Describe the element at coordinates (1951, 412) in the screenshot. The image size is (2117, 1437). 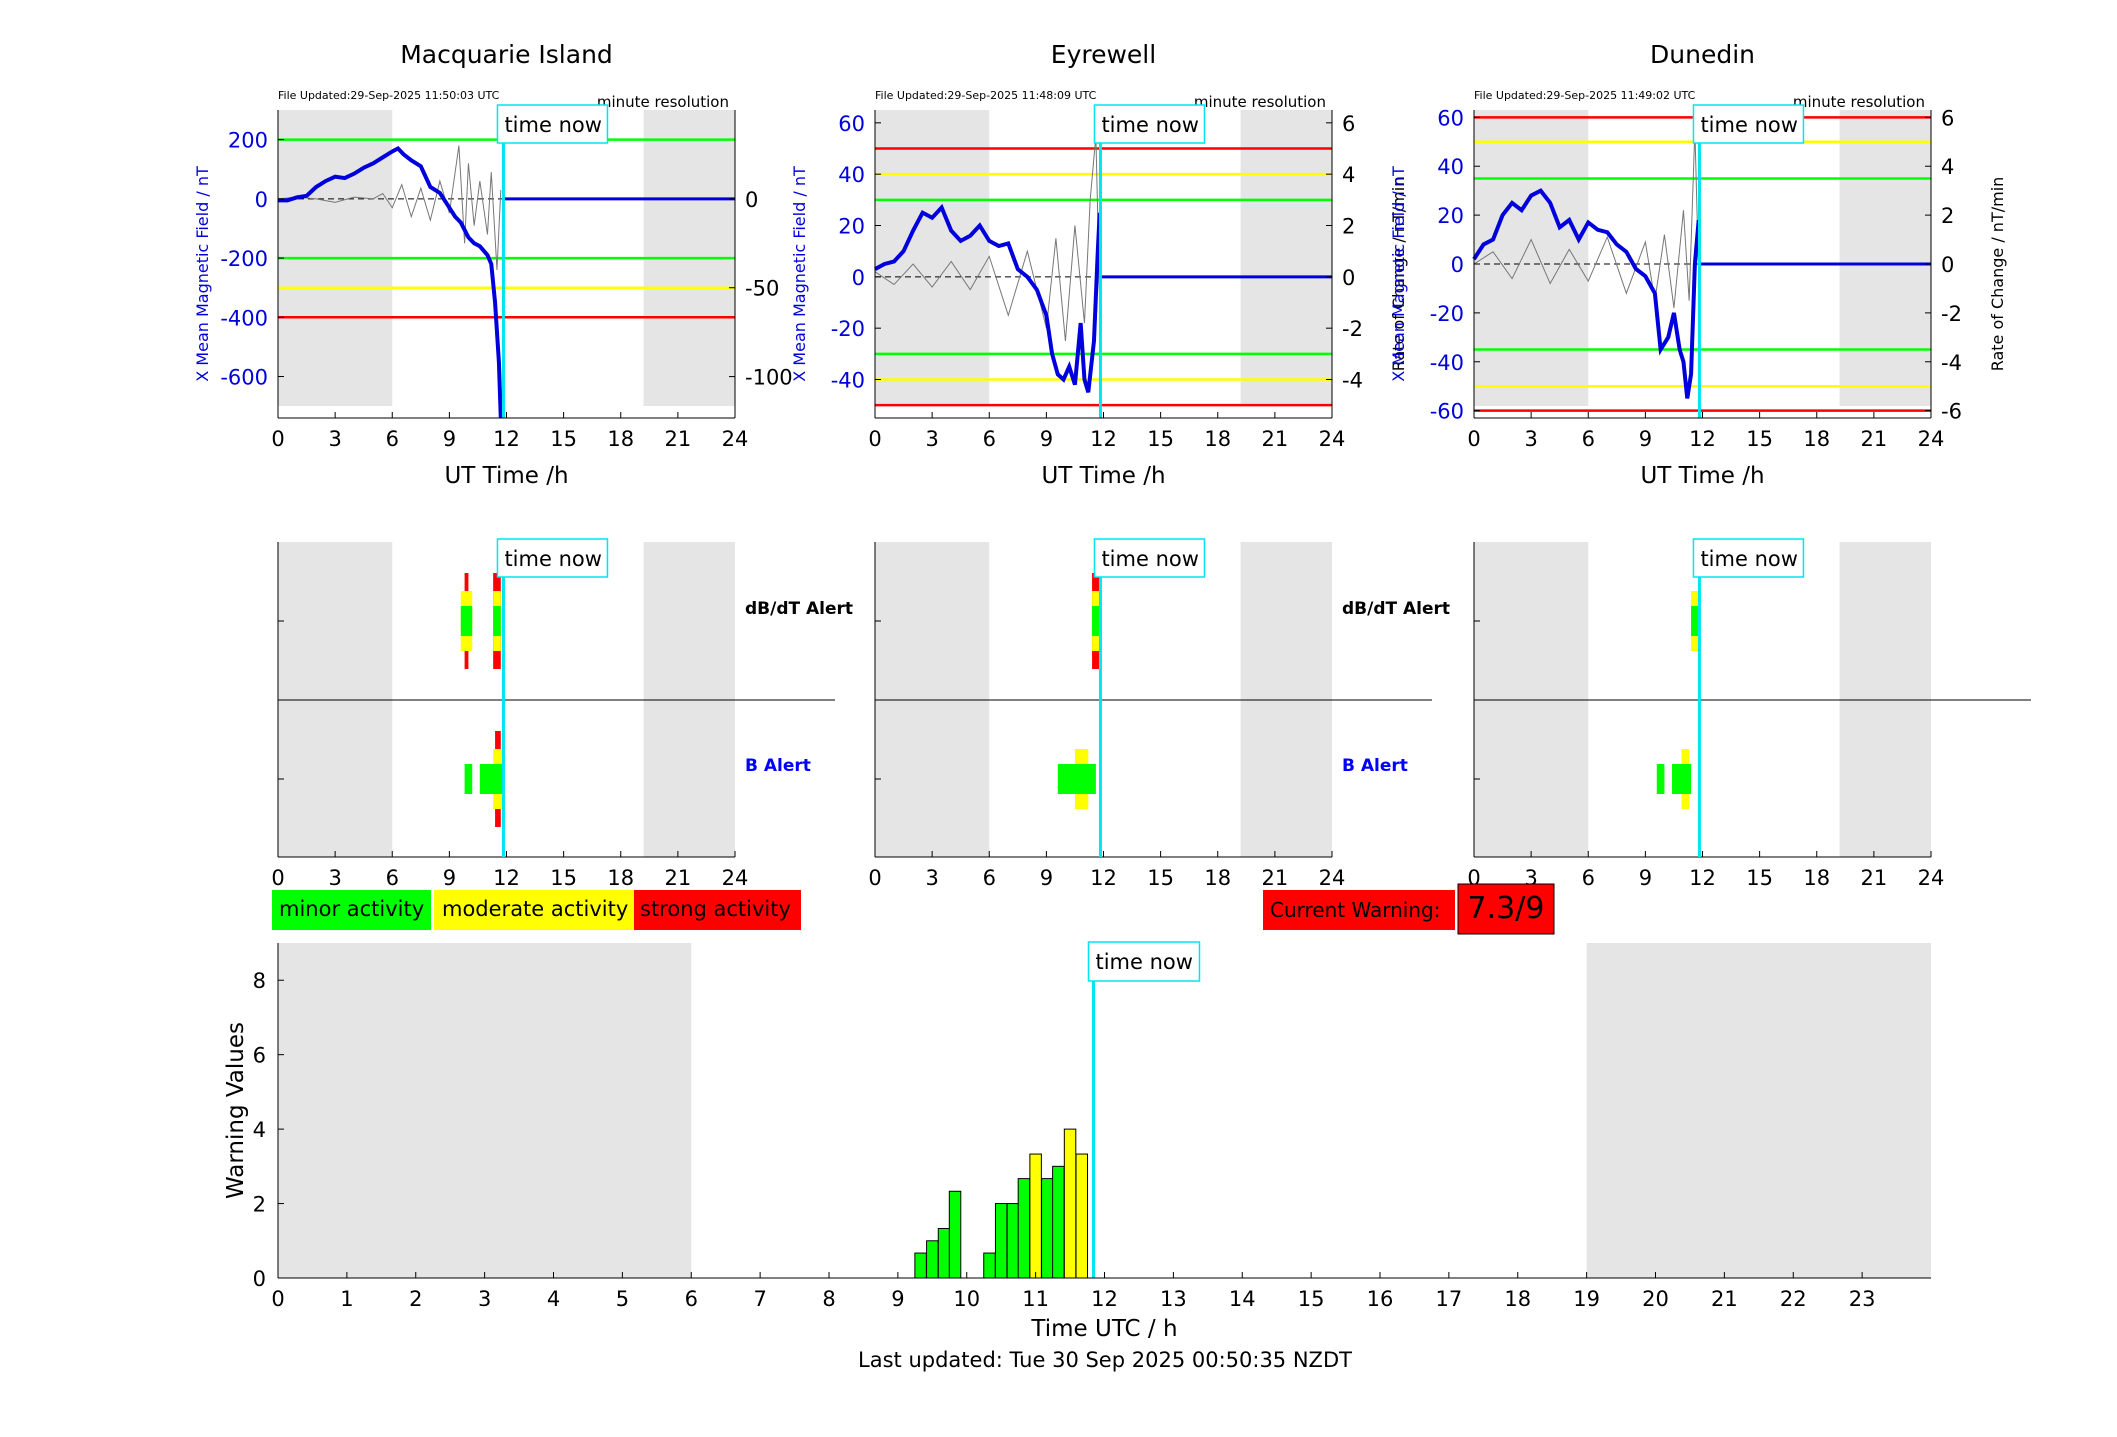
I see `right-tick-label: -6` at that location.